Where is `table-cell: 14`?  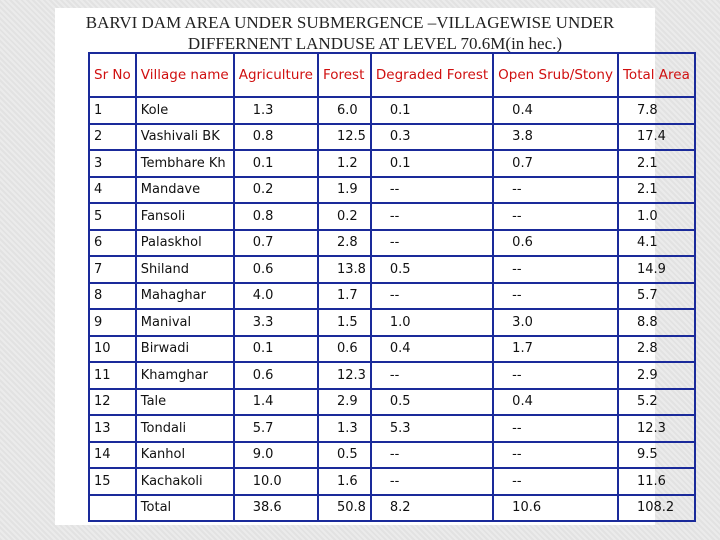 table-cell: 14 is located at coordinates (112, 454).